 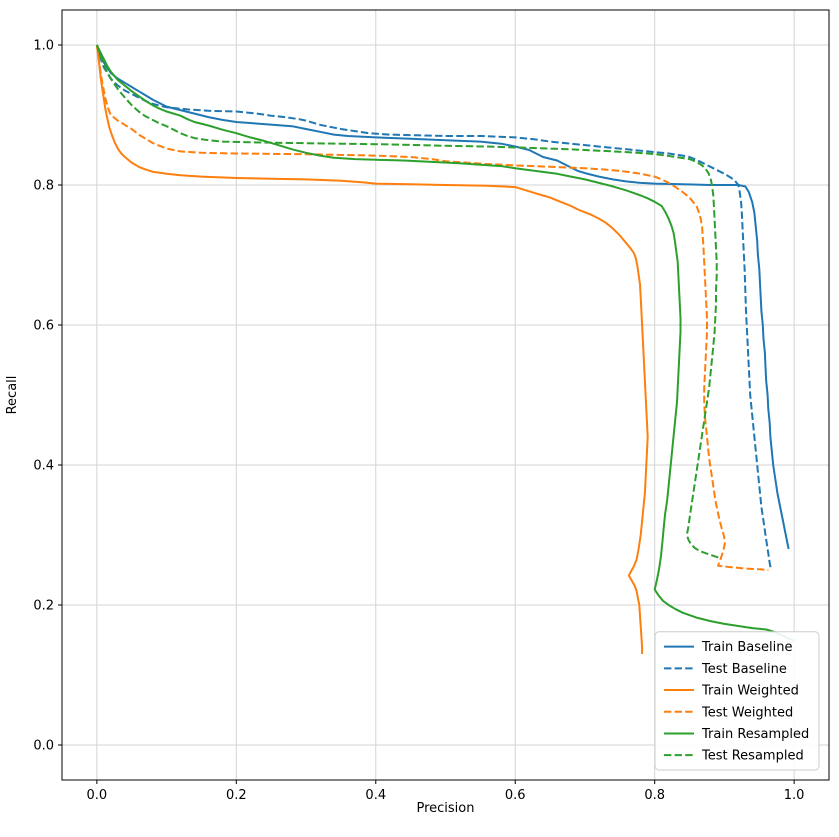 I want to click on x-tick-label: 0.0, so click(x=97, y=795).